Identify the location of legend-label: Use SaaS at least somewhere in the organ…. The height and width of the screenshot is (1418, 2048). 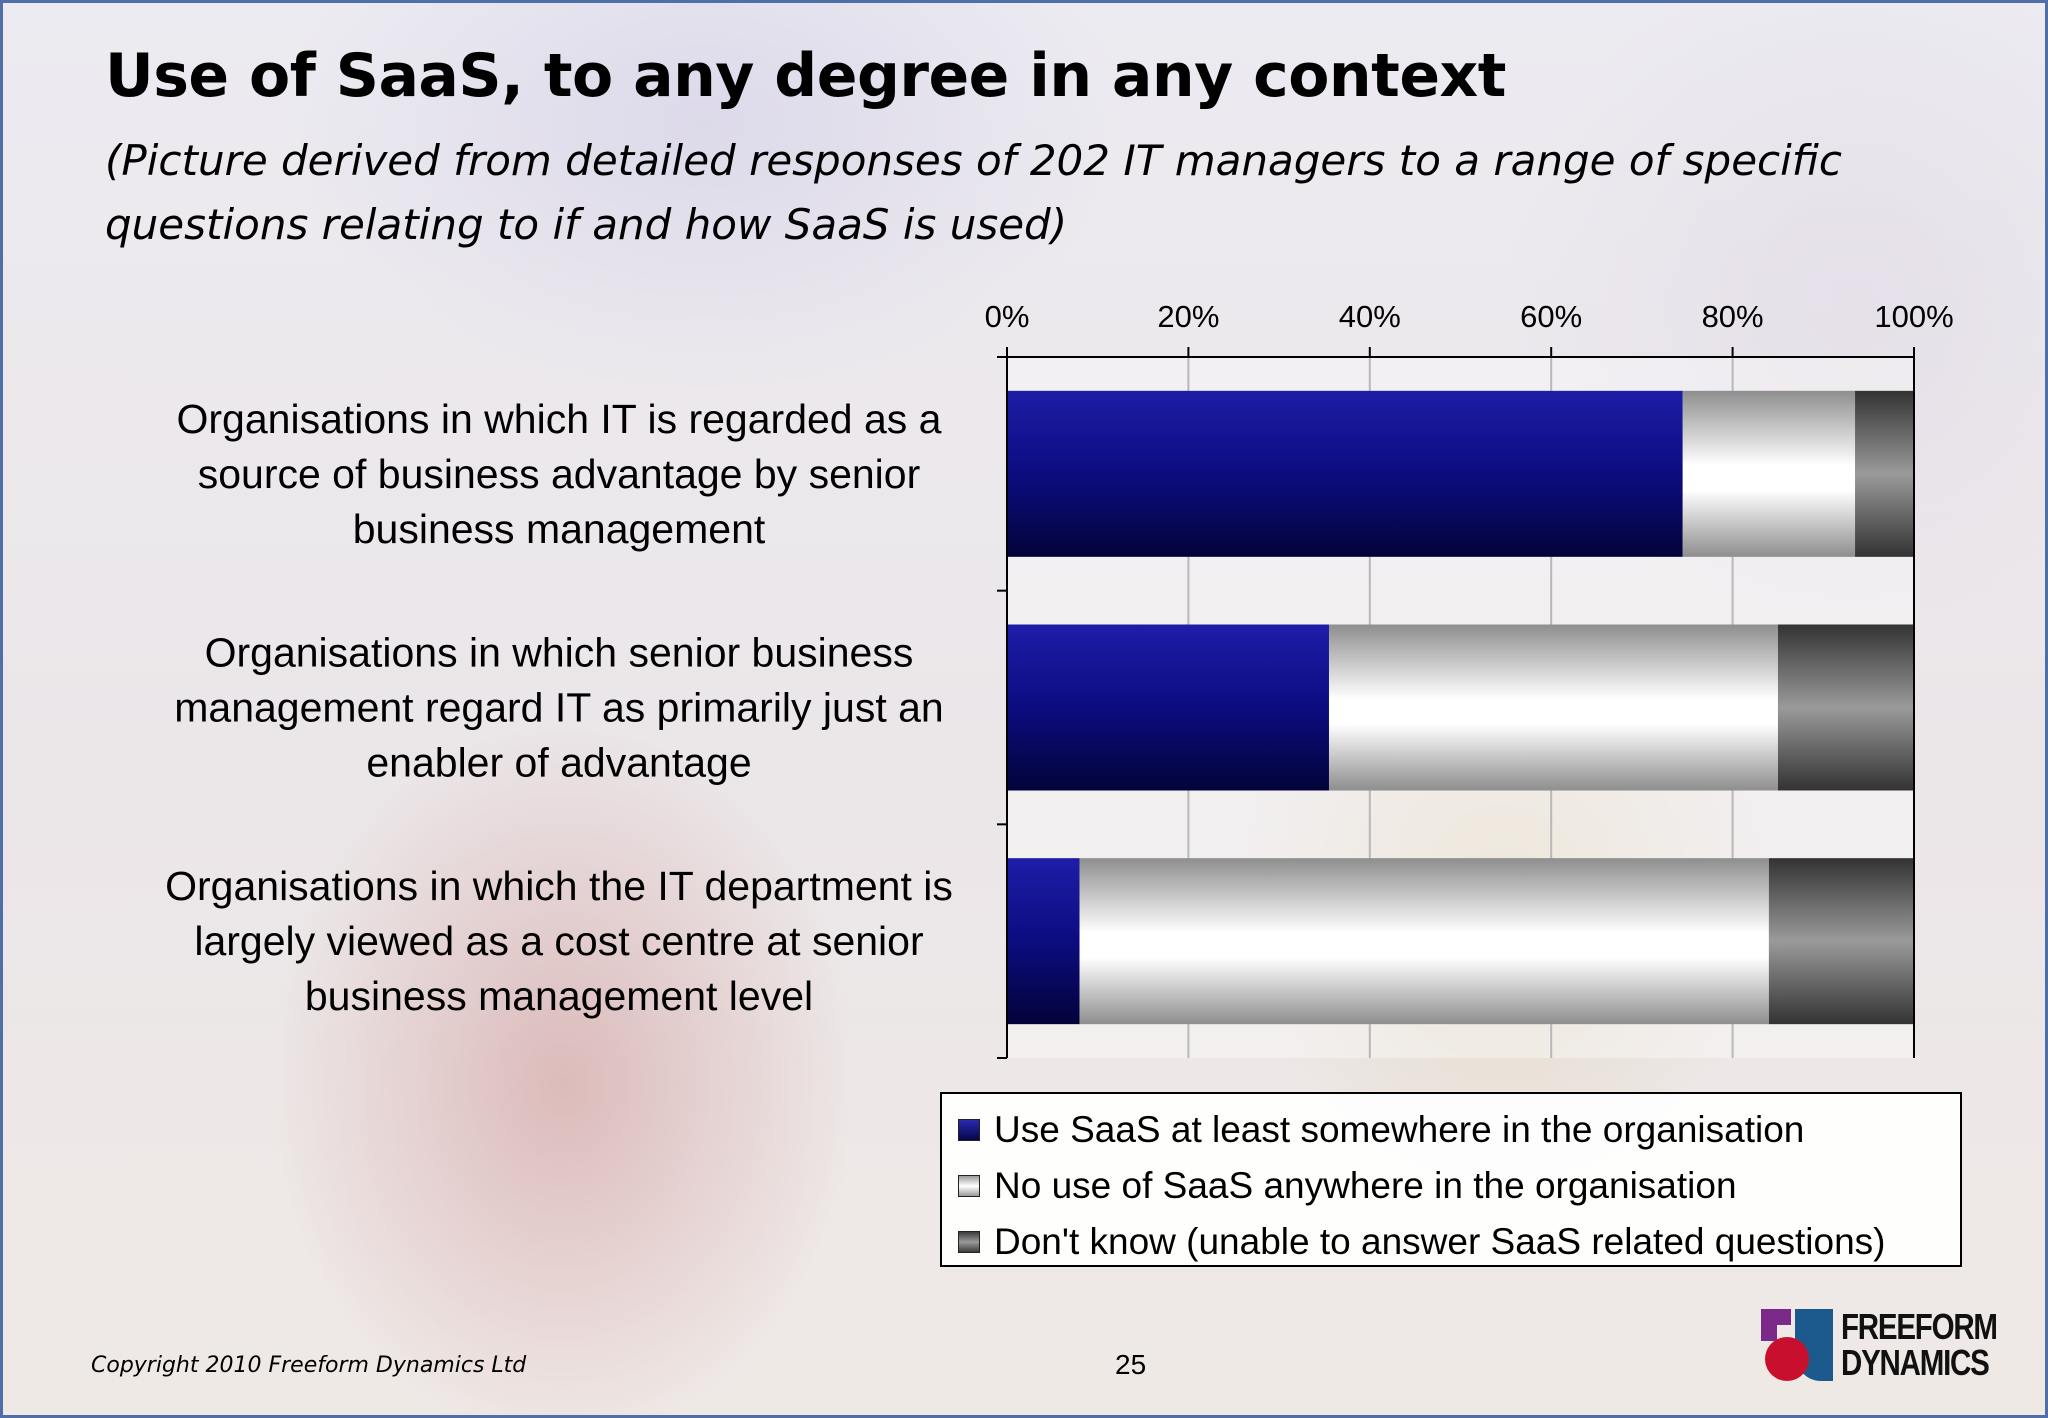
(1399, 1129).